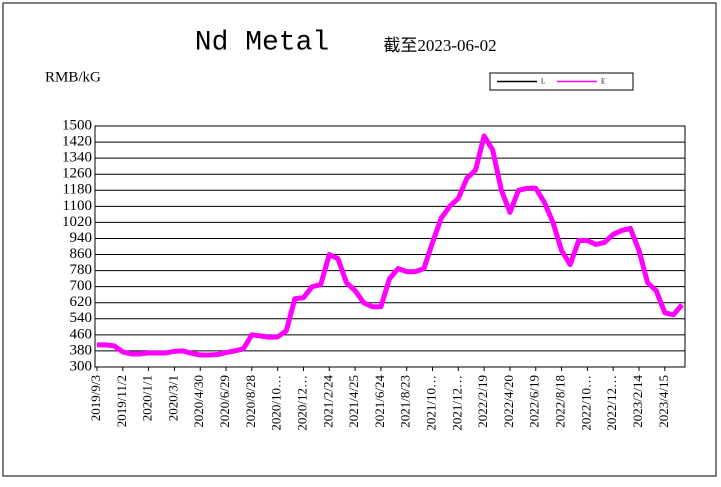  What do you see at coordinates (77, 206) in the screenshot?
I see `y-tick-label: 1100` at bounding box center [77, 206].